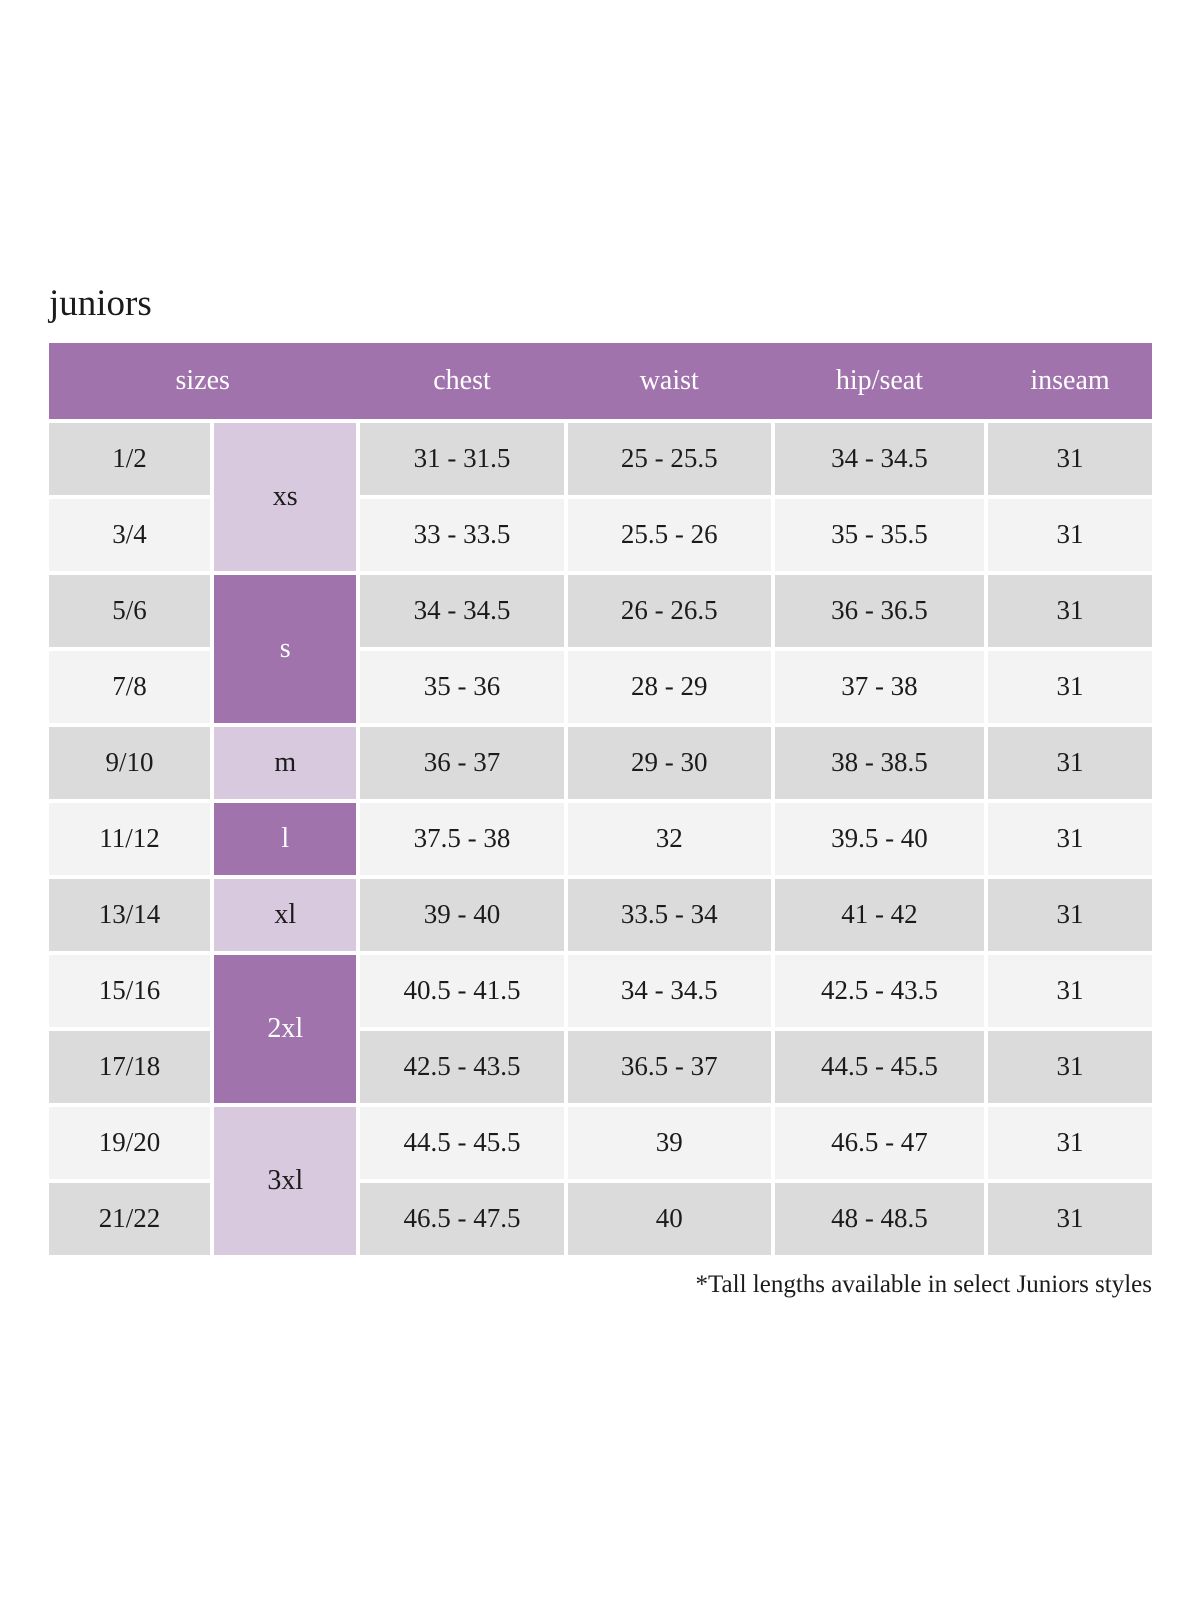  What do you see at coordinates (669, 1142) in the screenshot?
I see `waist-cell: 39` at bounding box center [669, 1142].